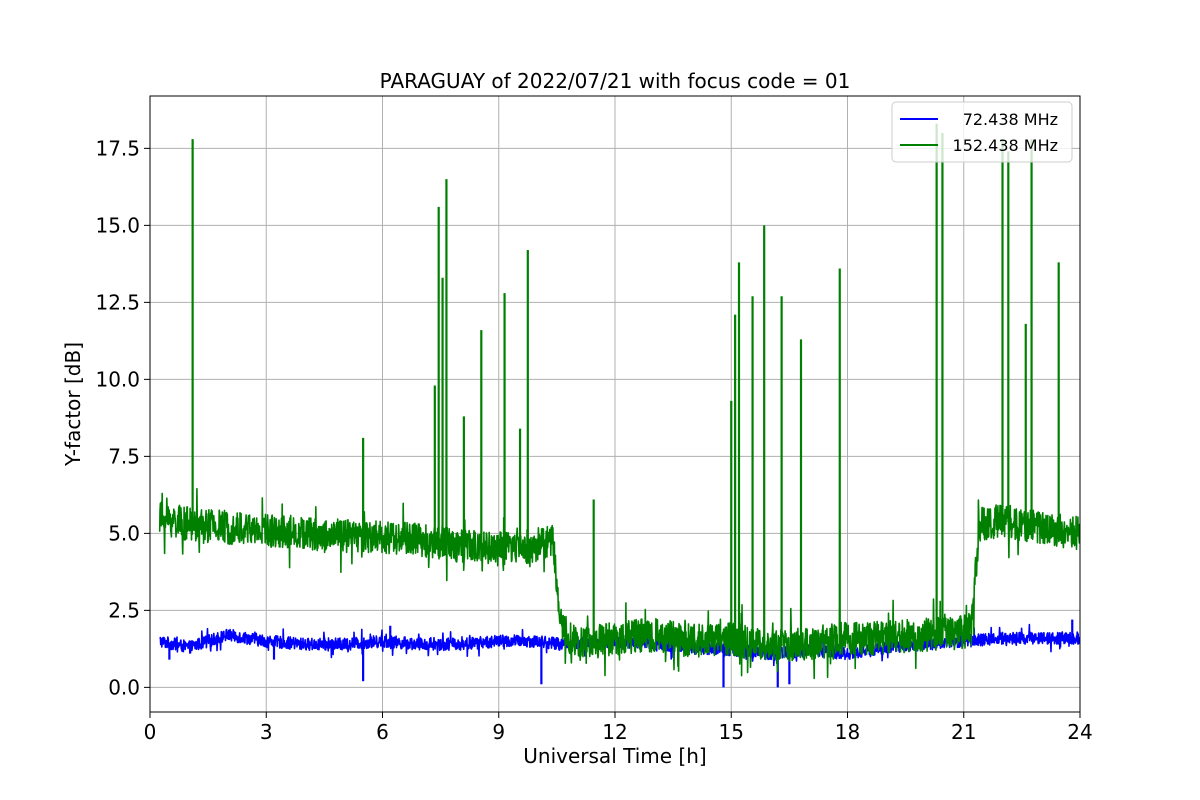 This screenshot has width=1200, height=800. Describe the element at coordinates (963, 732) in the screenshot. I see `x-tick-label: 21` at that location.